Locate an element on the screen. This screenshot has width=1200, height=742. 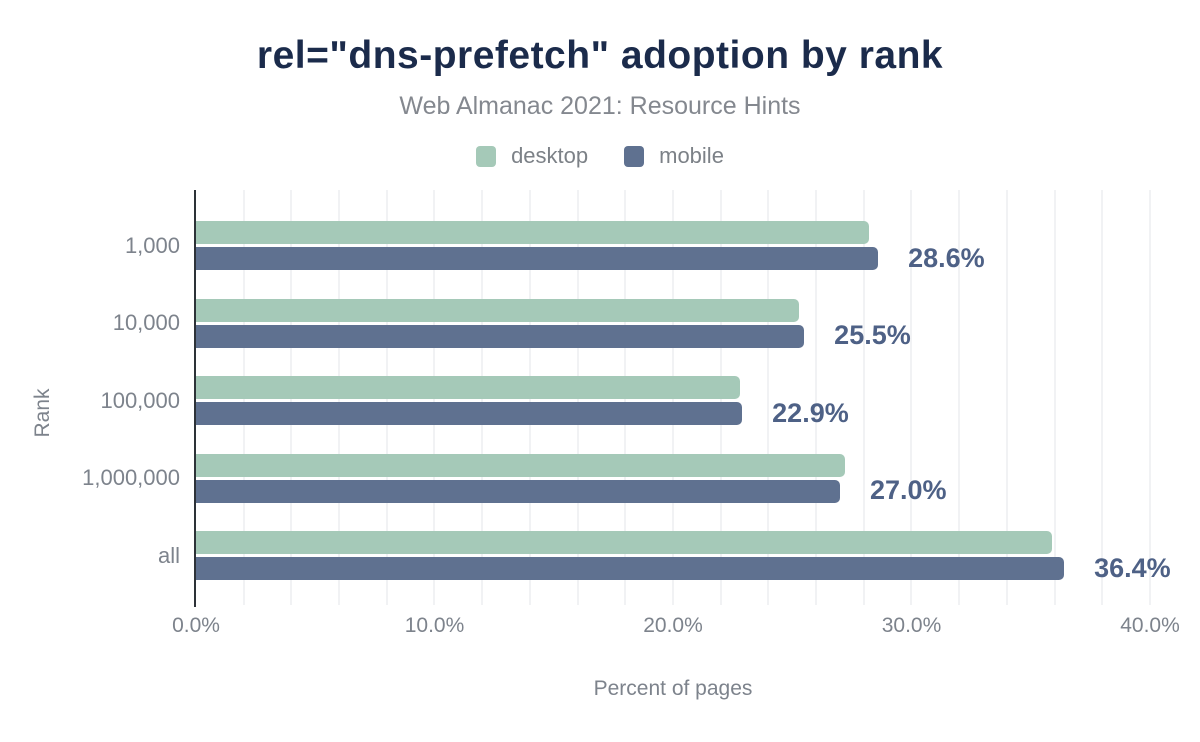
category-label: all is located at coordinates (168, 555).